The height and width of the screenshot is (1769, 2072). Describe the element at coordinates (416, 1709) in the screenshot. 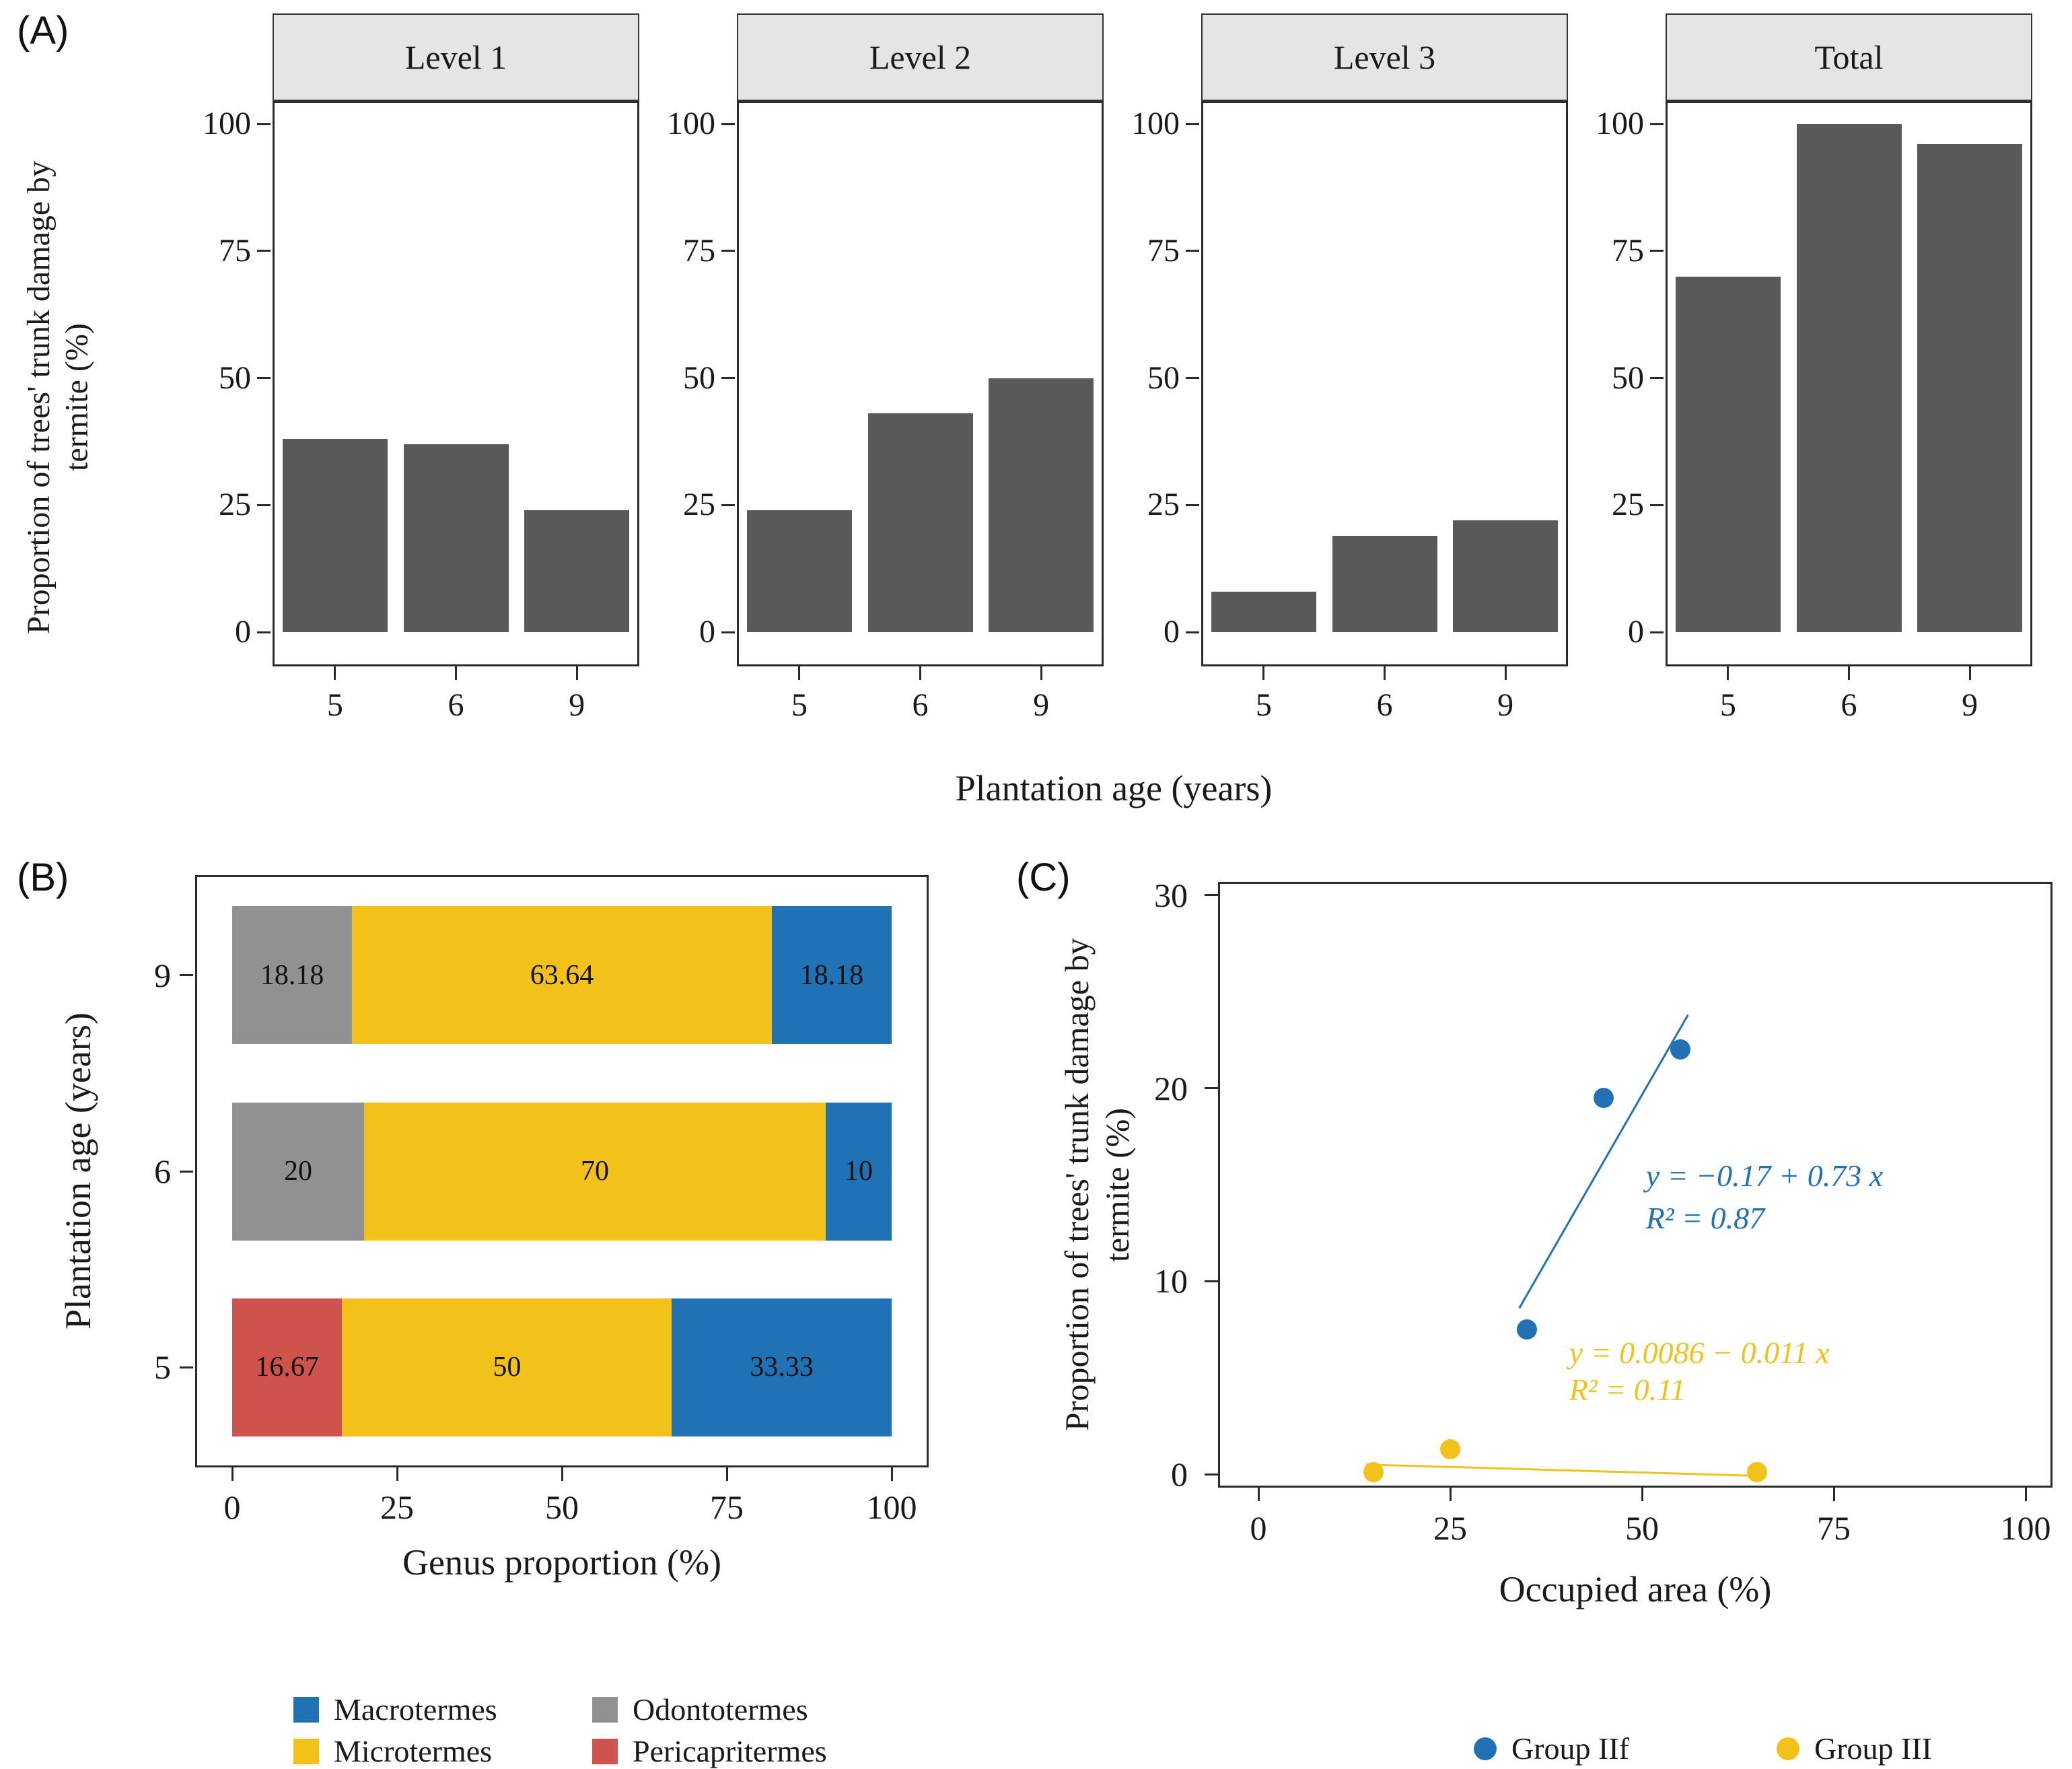

I see `legend-label-macrotermes: Macrotermes` at that location.